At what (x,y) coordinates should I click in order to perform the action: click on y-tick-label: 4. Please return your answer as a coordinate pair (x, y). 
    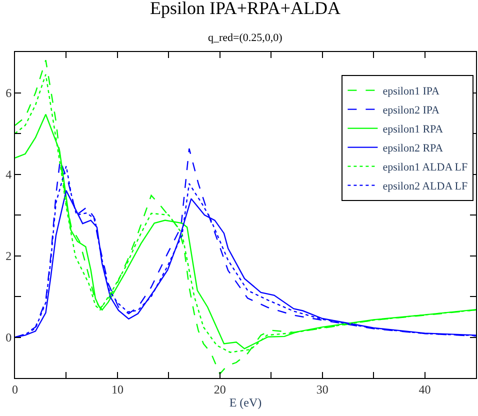
    Looking at the image, I should click on (9, 174).